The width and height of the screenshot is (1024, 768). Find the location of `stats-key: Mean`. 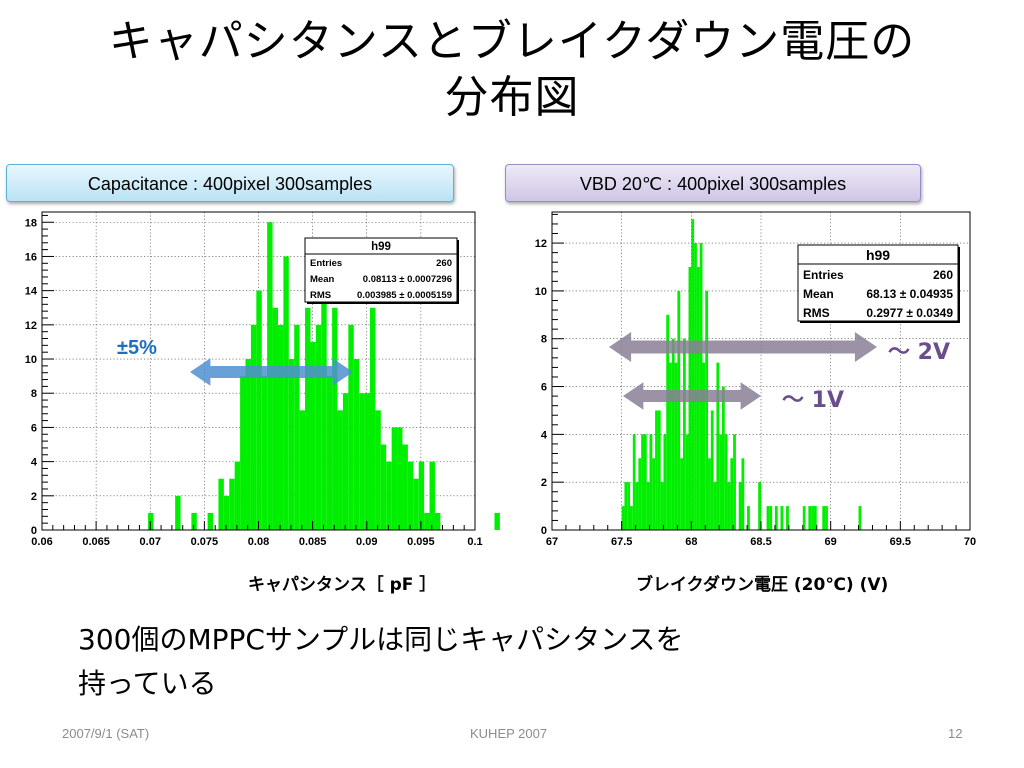

stats-key: Mean is located at coordinates (322, 279).